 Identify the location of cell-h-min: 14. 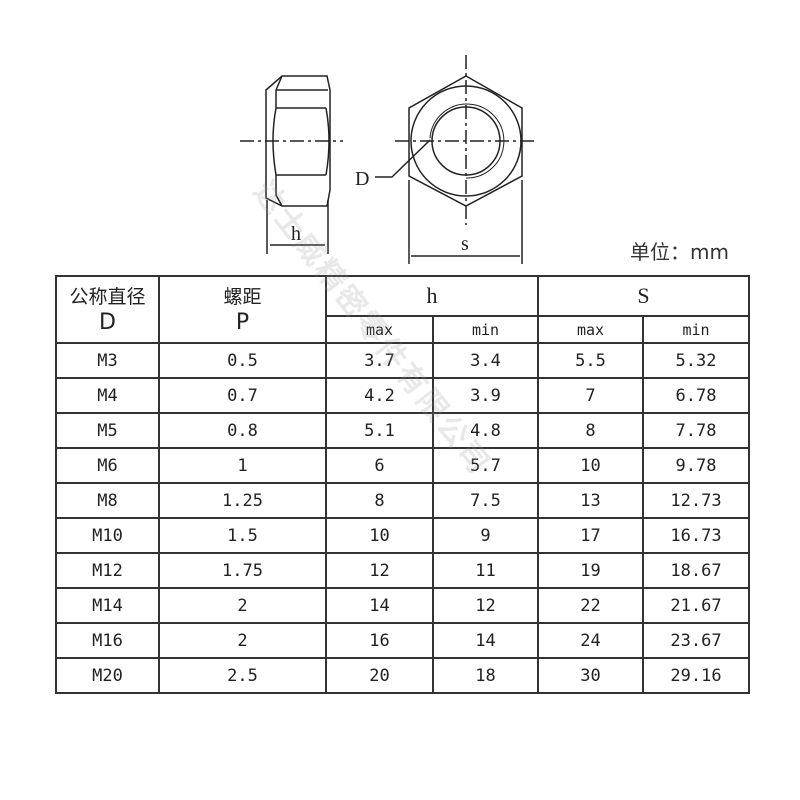
(485, 640).